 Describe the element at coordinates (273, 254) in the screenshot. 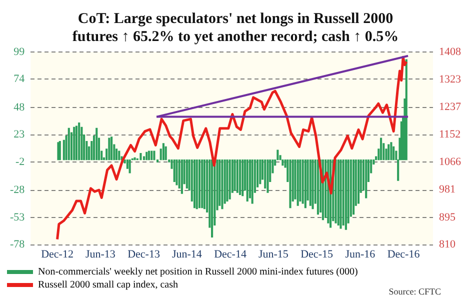

I see `x-tick-label: Jun-15` at that location.